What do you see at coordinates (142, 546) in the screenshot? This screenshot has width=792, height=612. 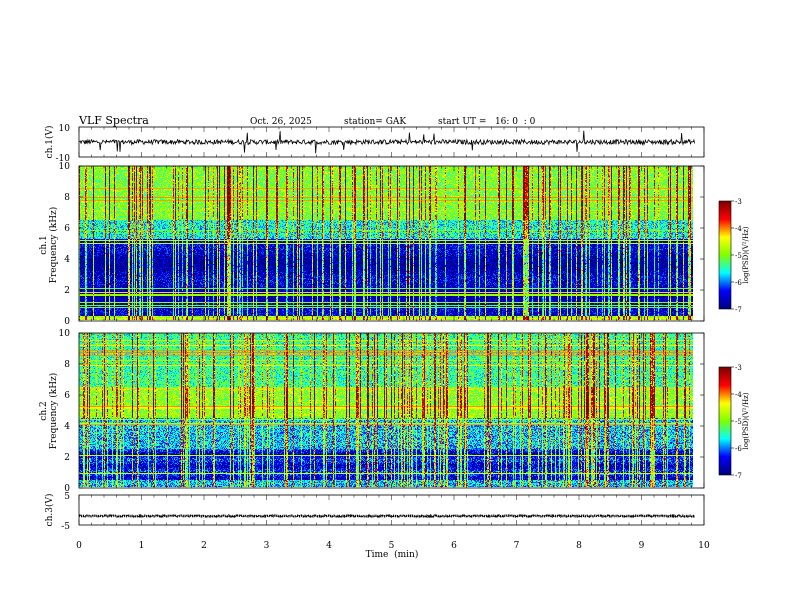 I see `time-tick-label: 1` at bounding box center [142, 546].